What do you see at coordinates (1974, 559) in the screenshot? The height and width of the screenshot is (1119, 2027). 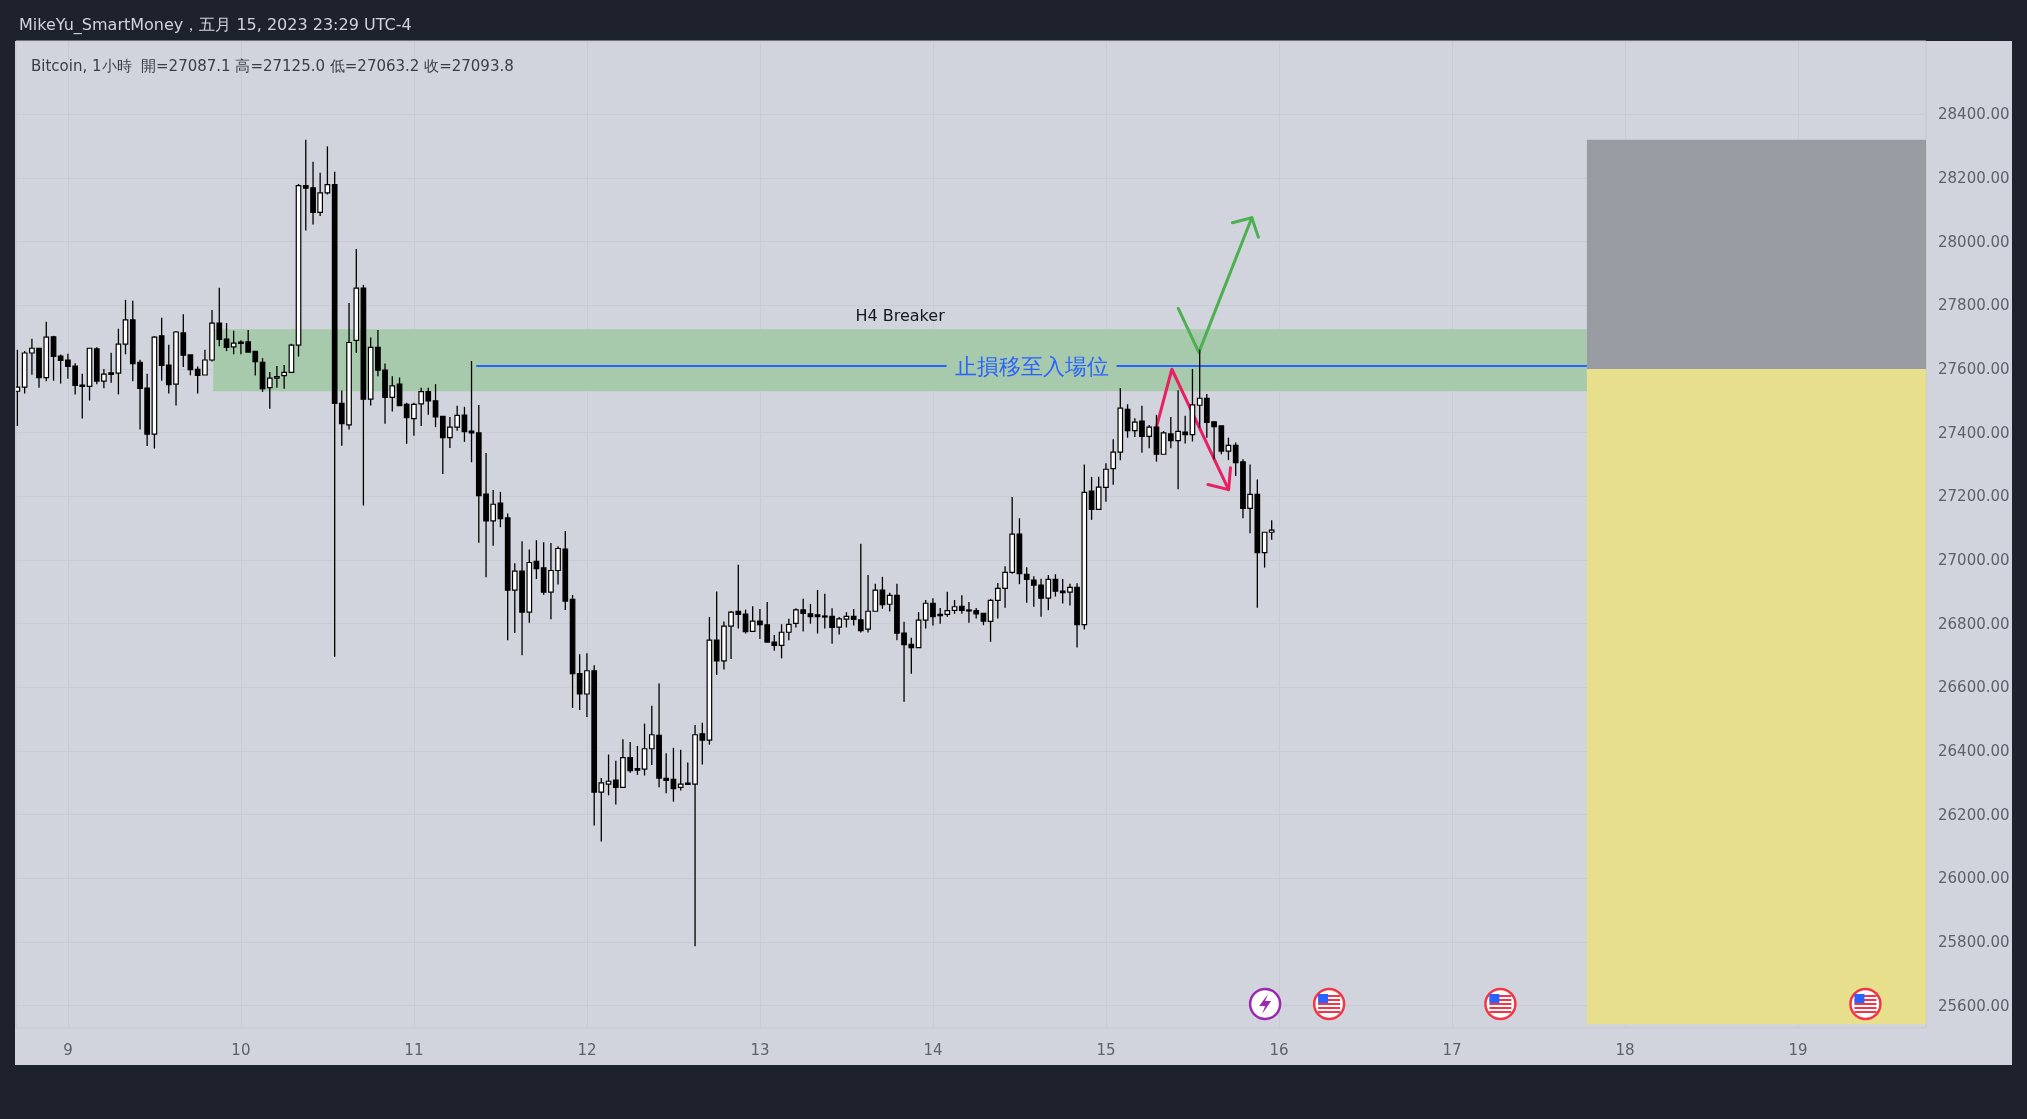 I see `y-tick-label: 27000.00` at bounding box center [1974, 559].